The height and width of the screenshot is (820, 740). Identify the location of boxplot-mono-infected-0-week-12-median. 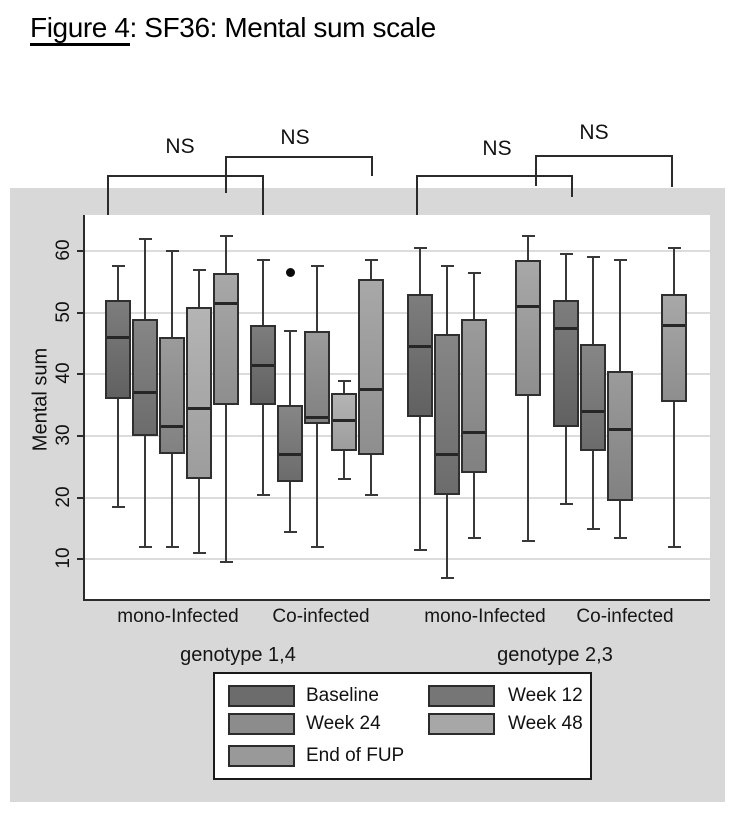
(145, 393).